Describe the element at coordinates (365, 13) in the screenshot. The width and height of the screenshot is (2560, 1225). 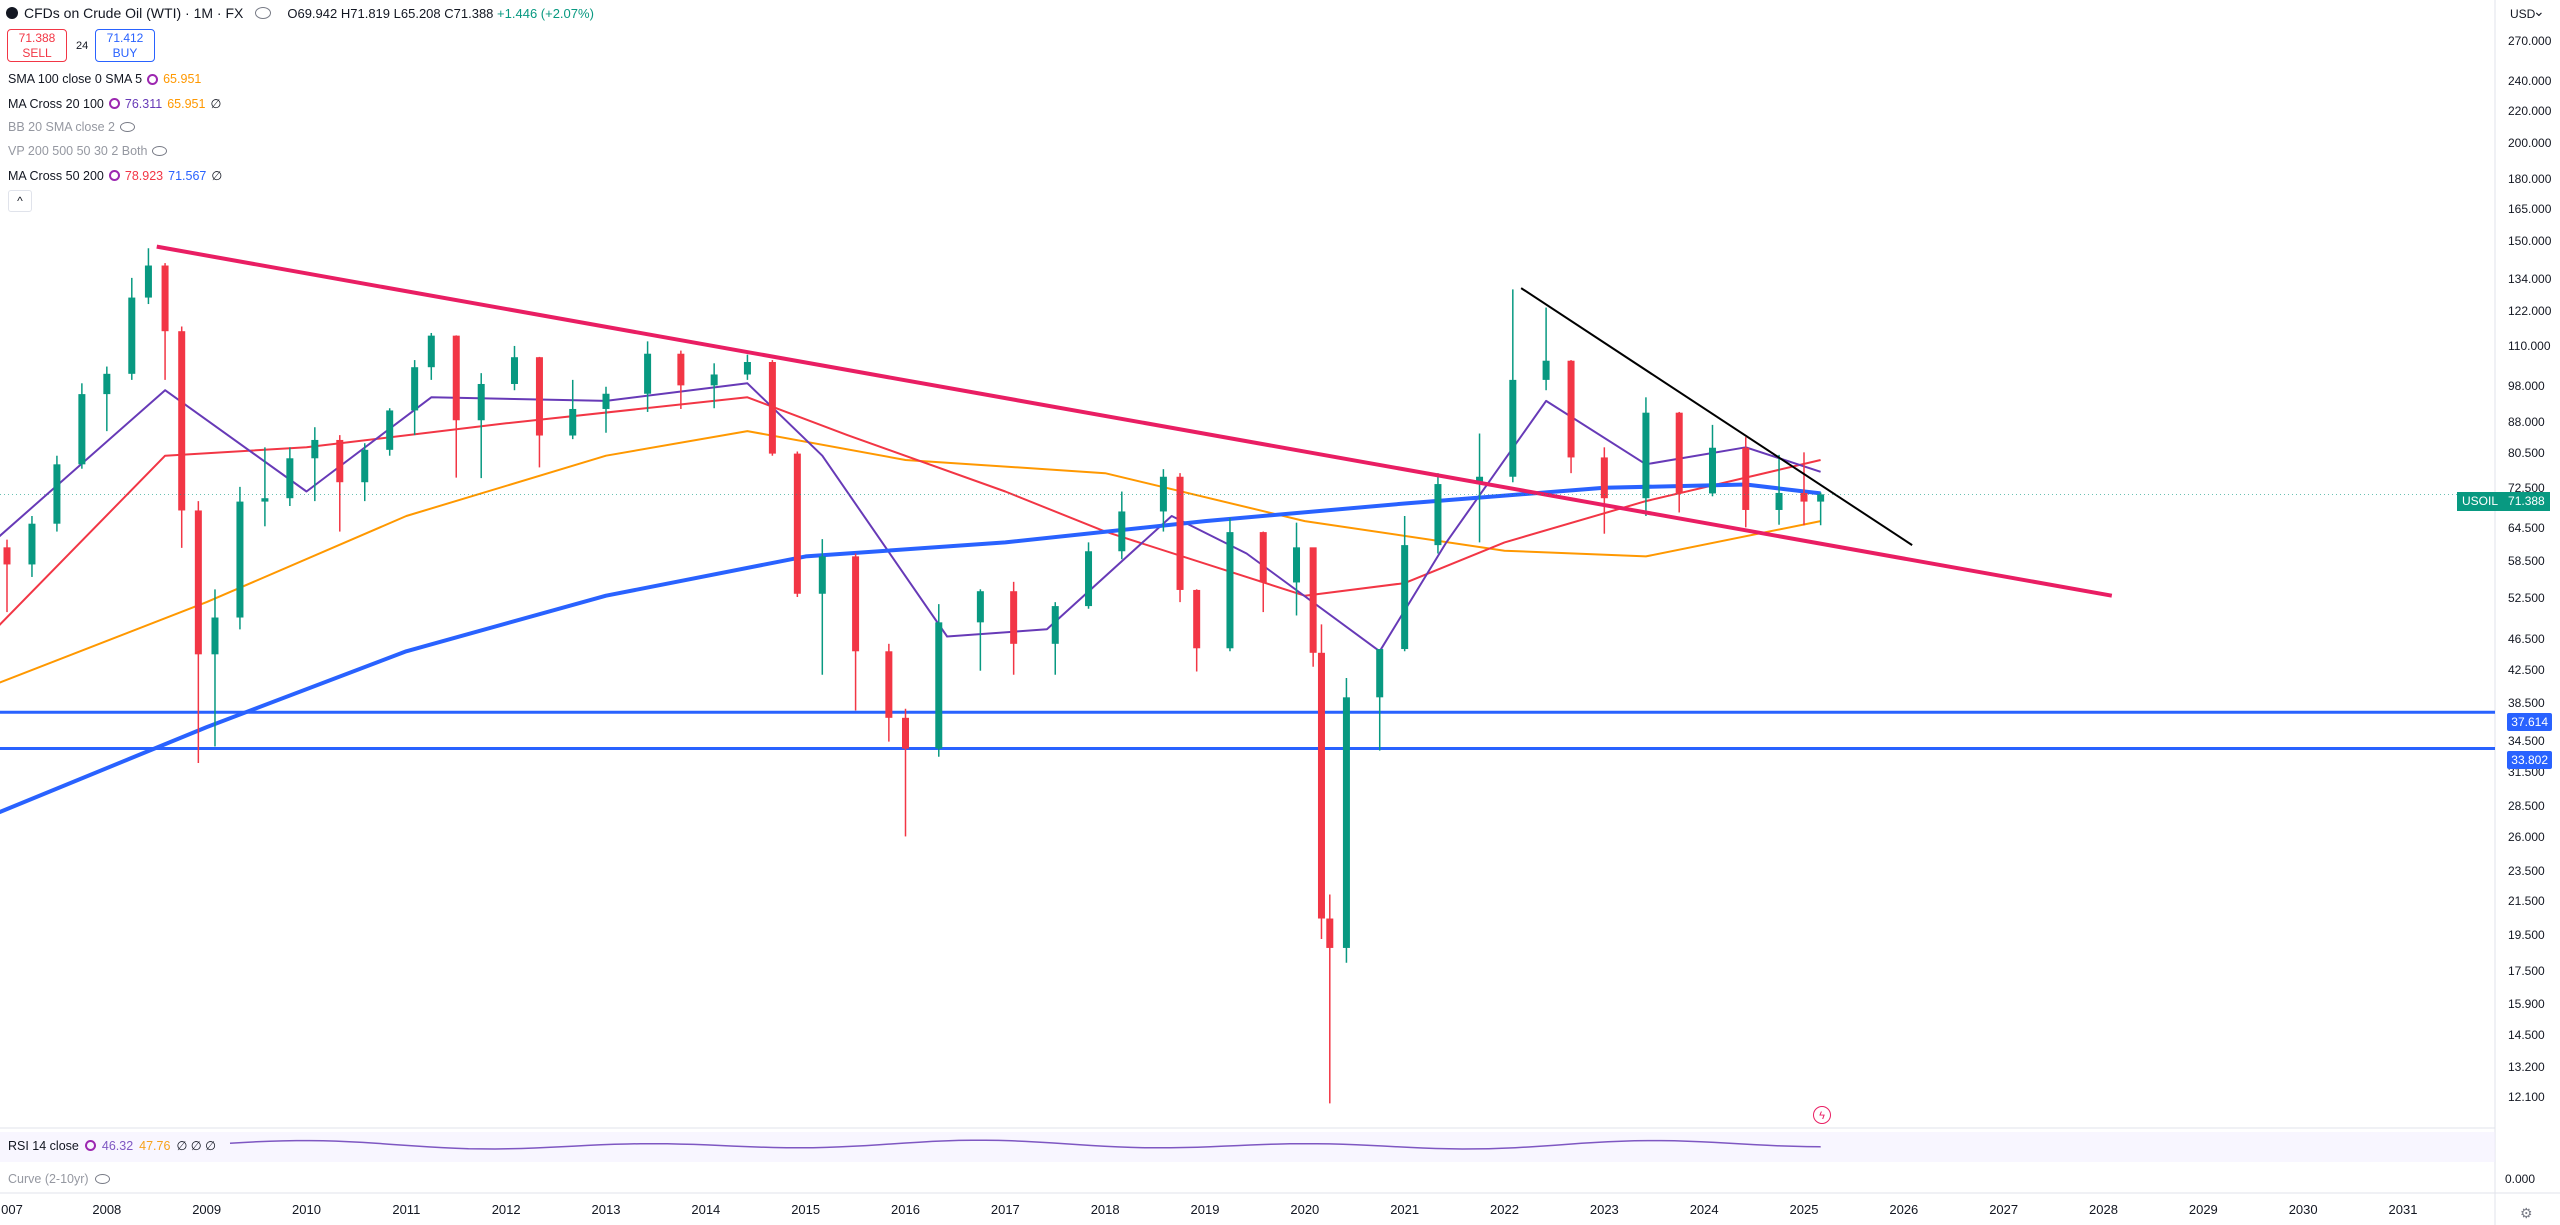
I see `ohlc-high: H71.819` at that location.